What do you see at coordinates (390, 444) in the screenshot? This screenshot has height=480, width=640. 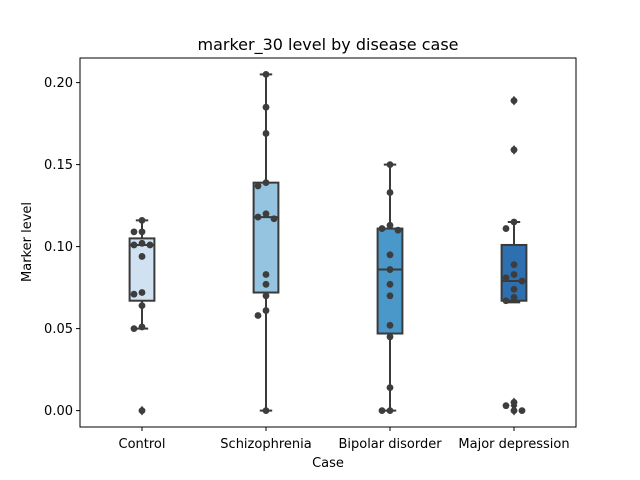 I see `x-tick-label: Bipolar disorder` at bounding box center [390, 444].